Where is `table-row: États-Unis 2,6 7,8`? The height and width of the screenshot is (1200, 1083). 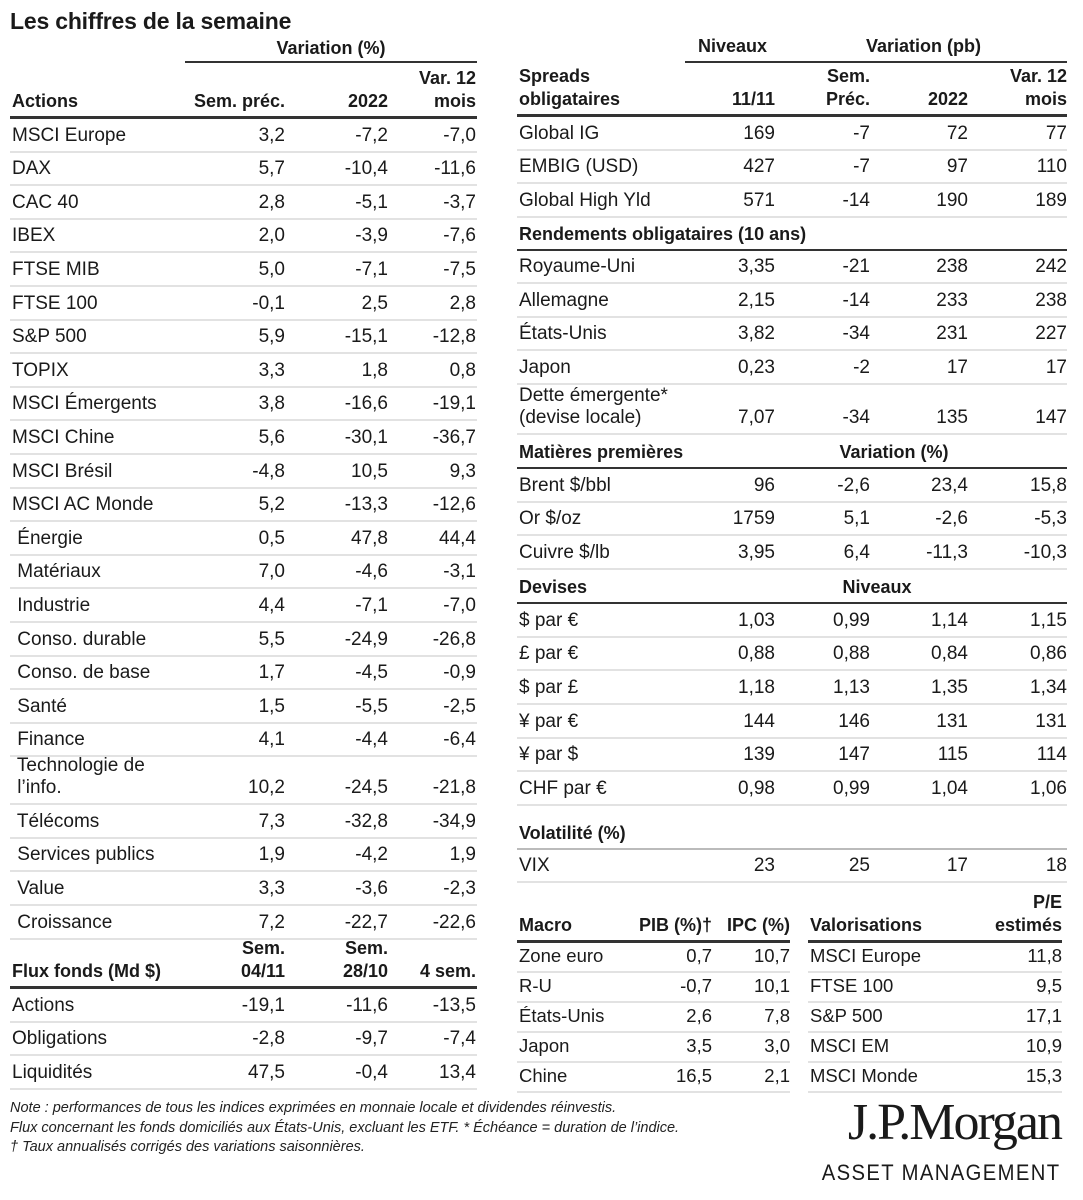 table-row: États-Unis 2,6 7,8 is located at coordinates (653, 1018).